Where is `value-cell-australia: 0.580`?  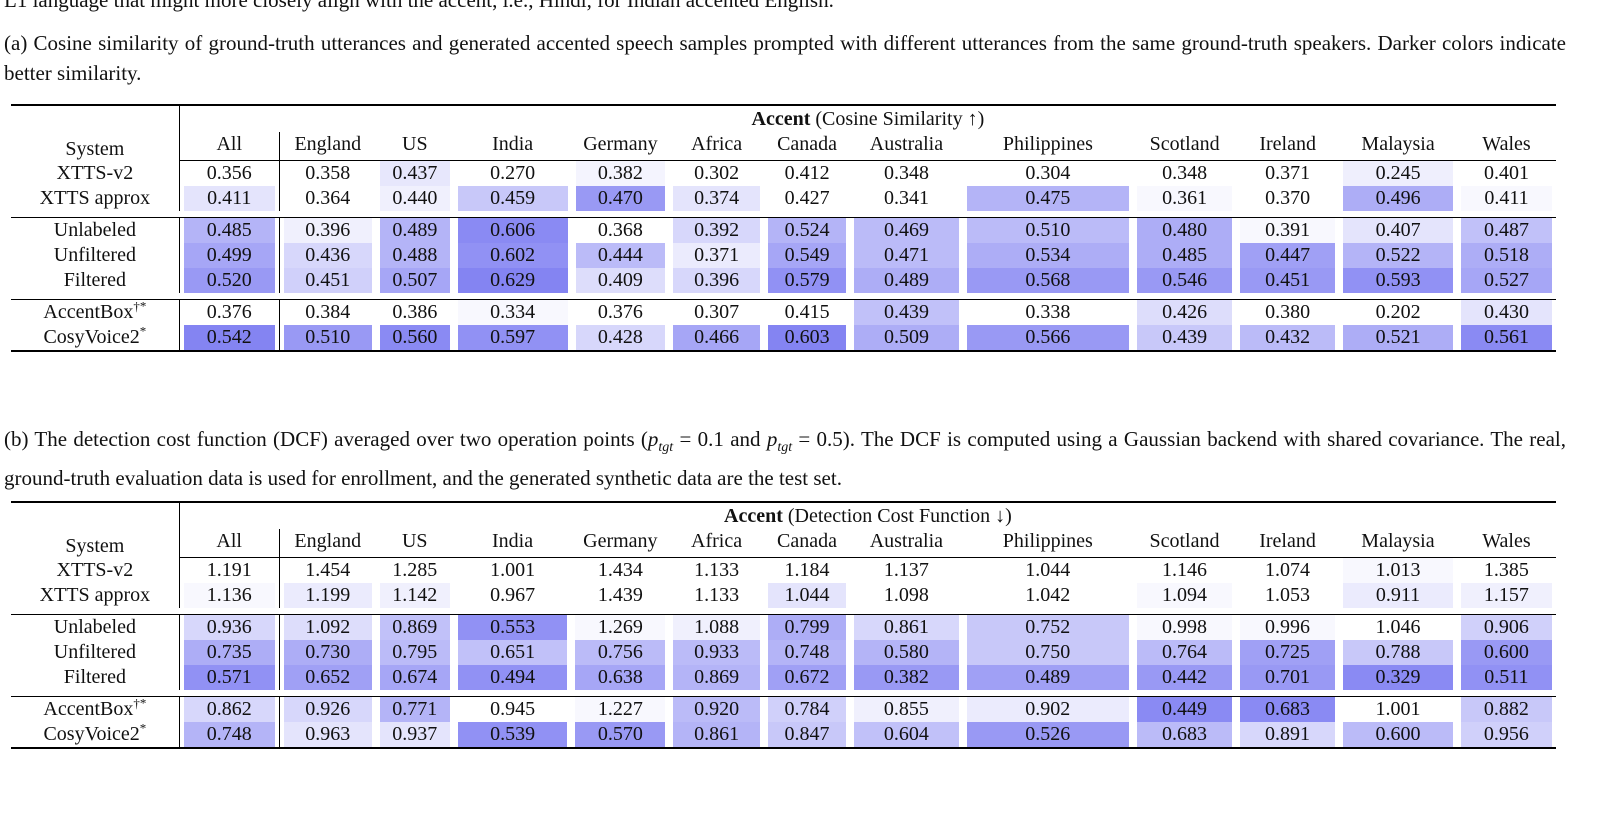 value-cell-australia: 0.580 is located at coordinates (906, 652).